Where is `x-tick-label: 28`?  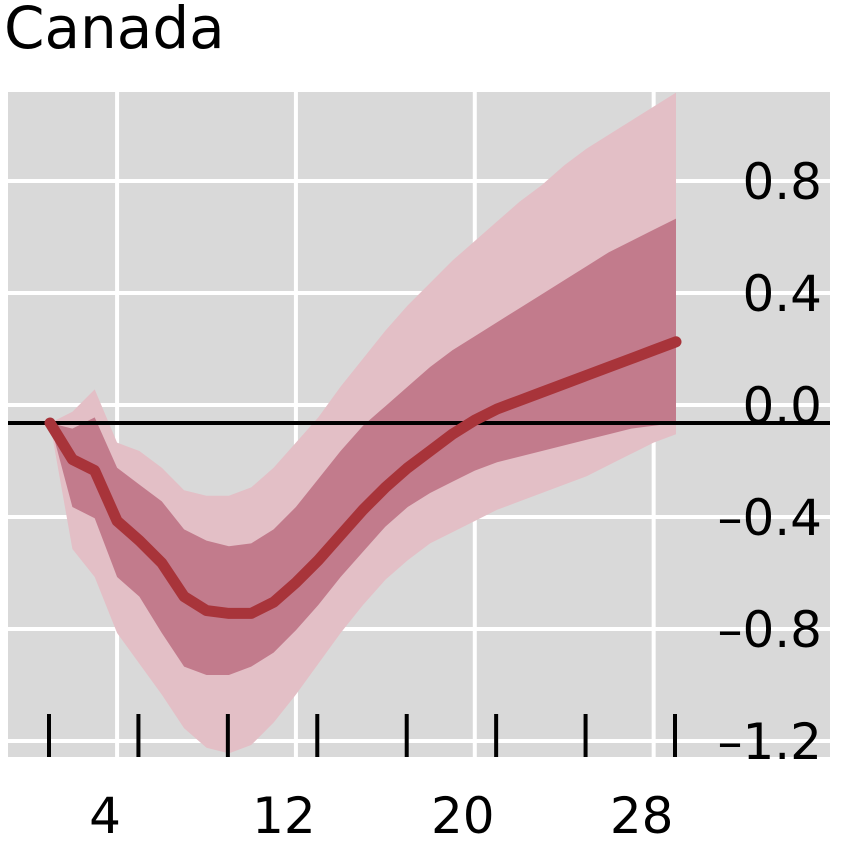
x-tick-label: 28 is located at coordinates (642, 816).